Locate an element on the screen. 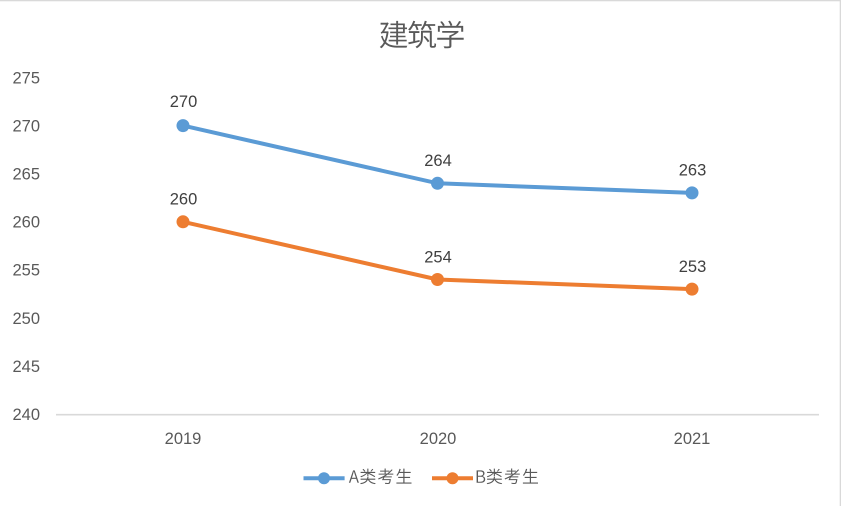 The height and width of the screenshot is (511, 841). svg-text: 275 is located at coordinates (26, 78).